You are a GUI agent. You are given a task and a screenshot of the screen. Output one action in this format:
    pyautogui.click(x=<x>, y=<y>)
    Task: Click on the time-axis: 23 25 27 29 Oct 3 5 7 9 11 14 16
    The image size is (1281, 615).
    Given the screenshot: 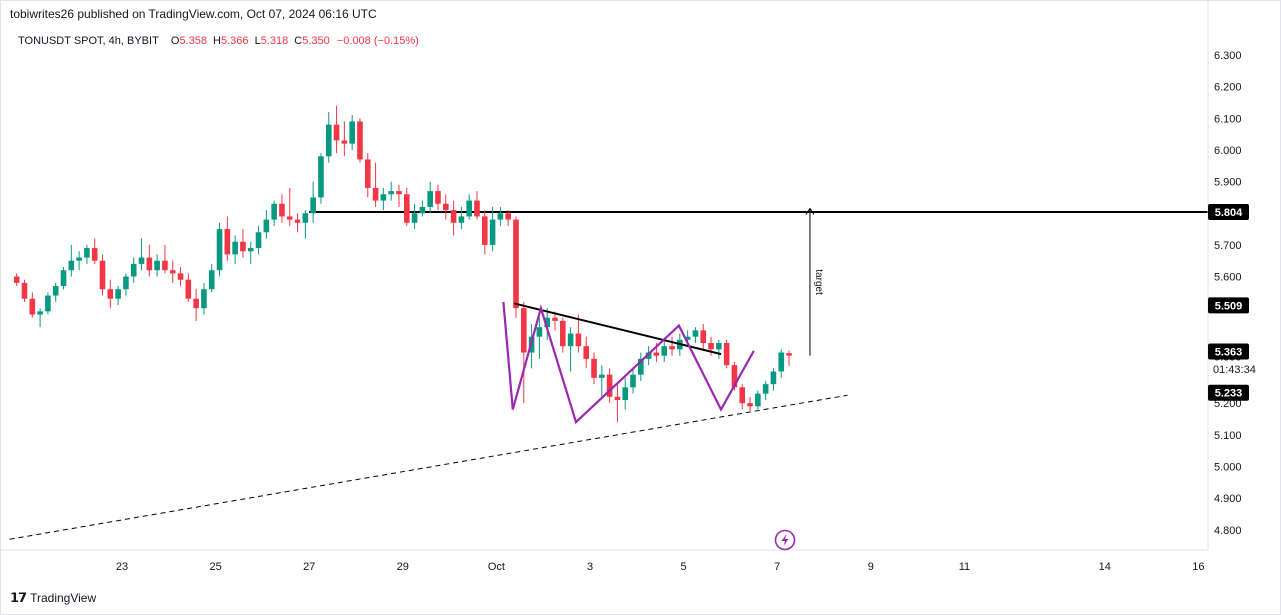 What is the action you would take?
    pyautogui.click(x=604, y=561)
    